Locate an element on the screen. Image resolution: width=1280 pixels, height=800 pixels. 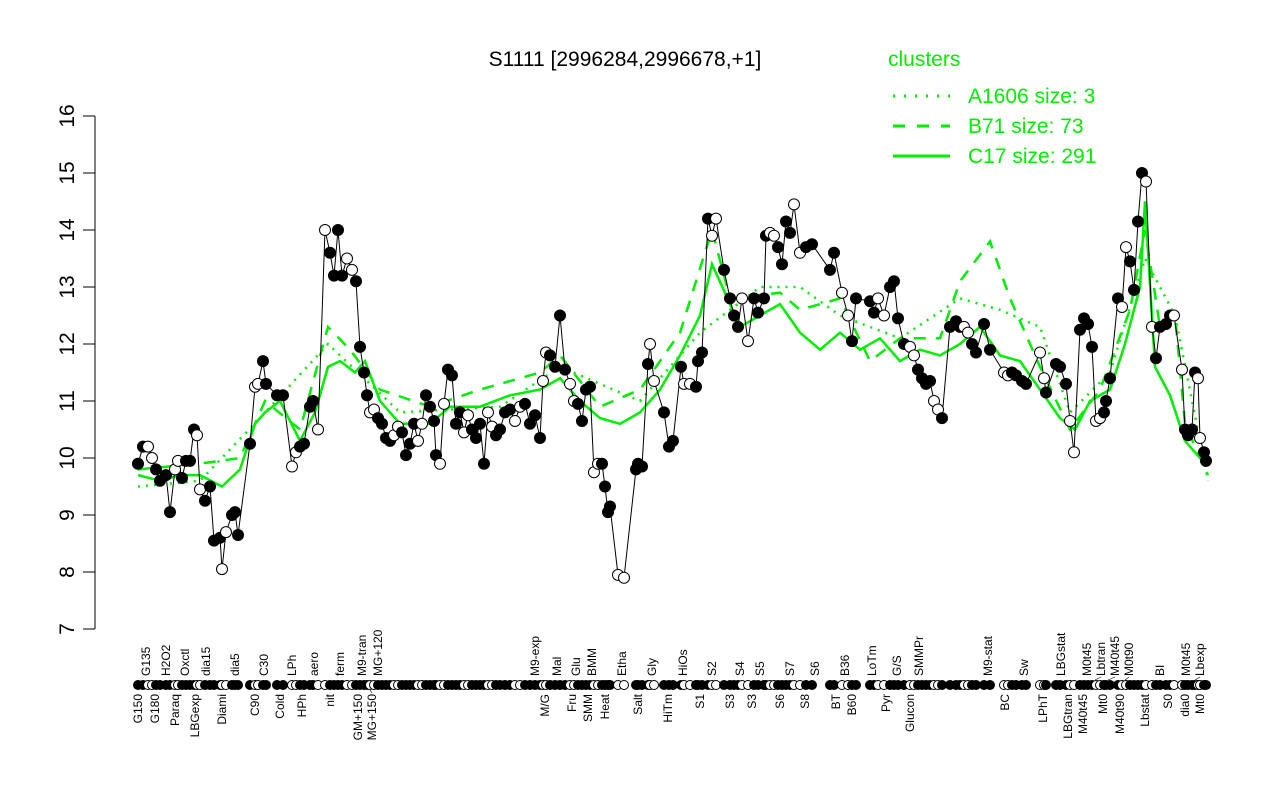
x-tick-label: SMMPr is located at coordinates (919, 656).